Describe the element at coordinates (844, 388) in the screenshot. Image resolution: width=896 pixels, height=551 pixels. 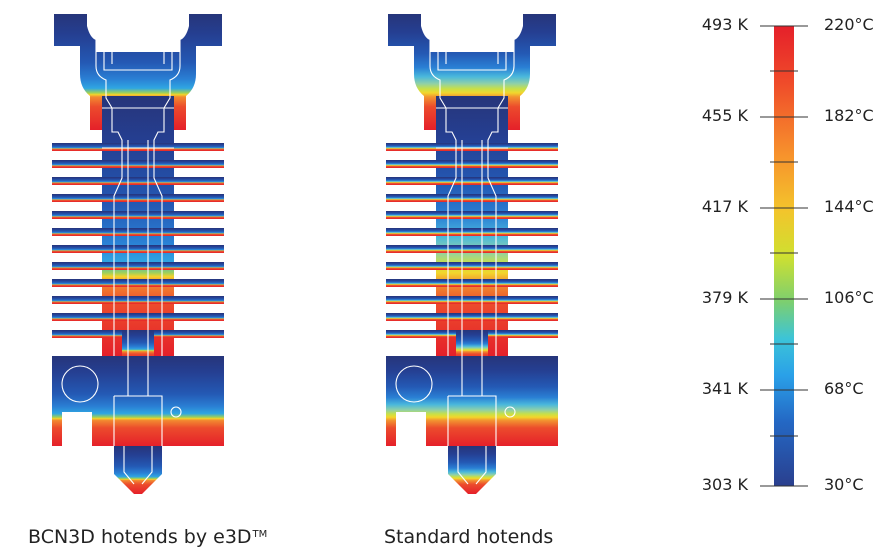
I see `celsius-label: 68°C` at that location.